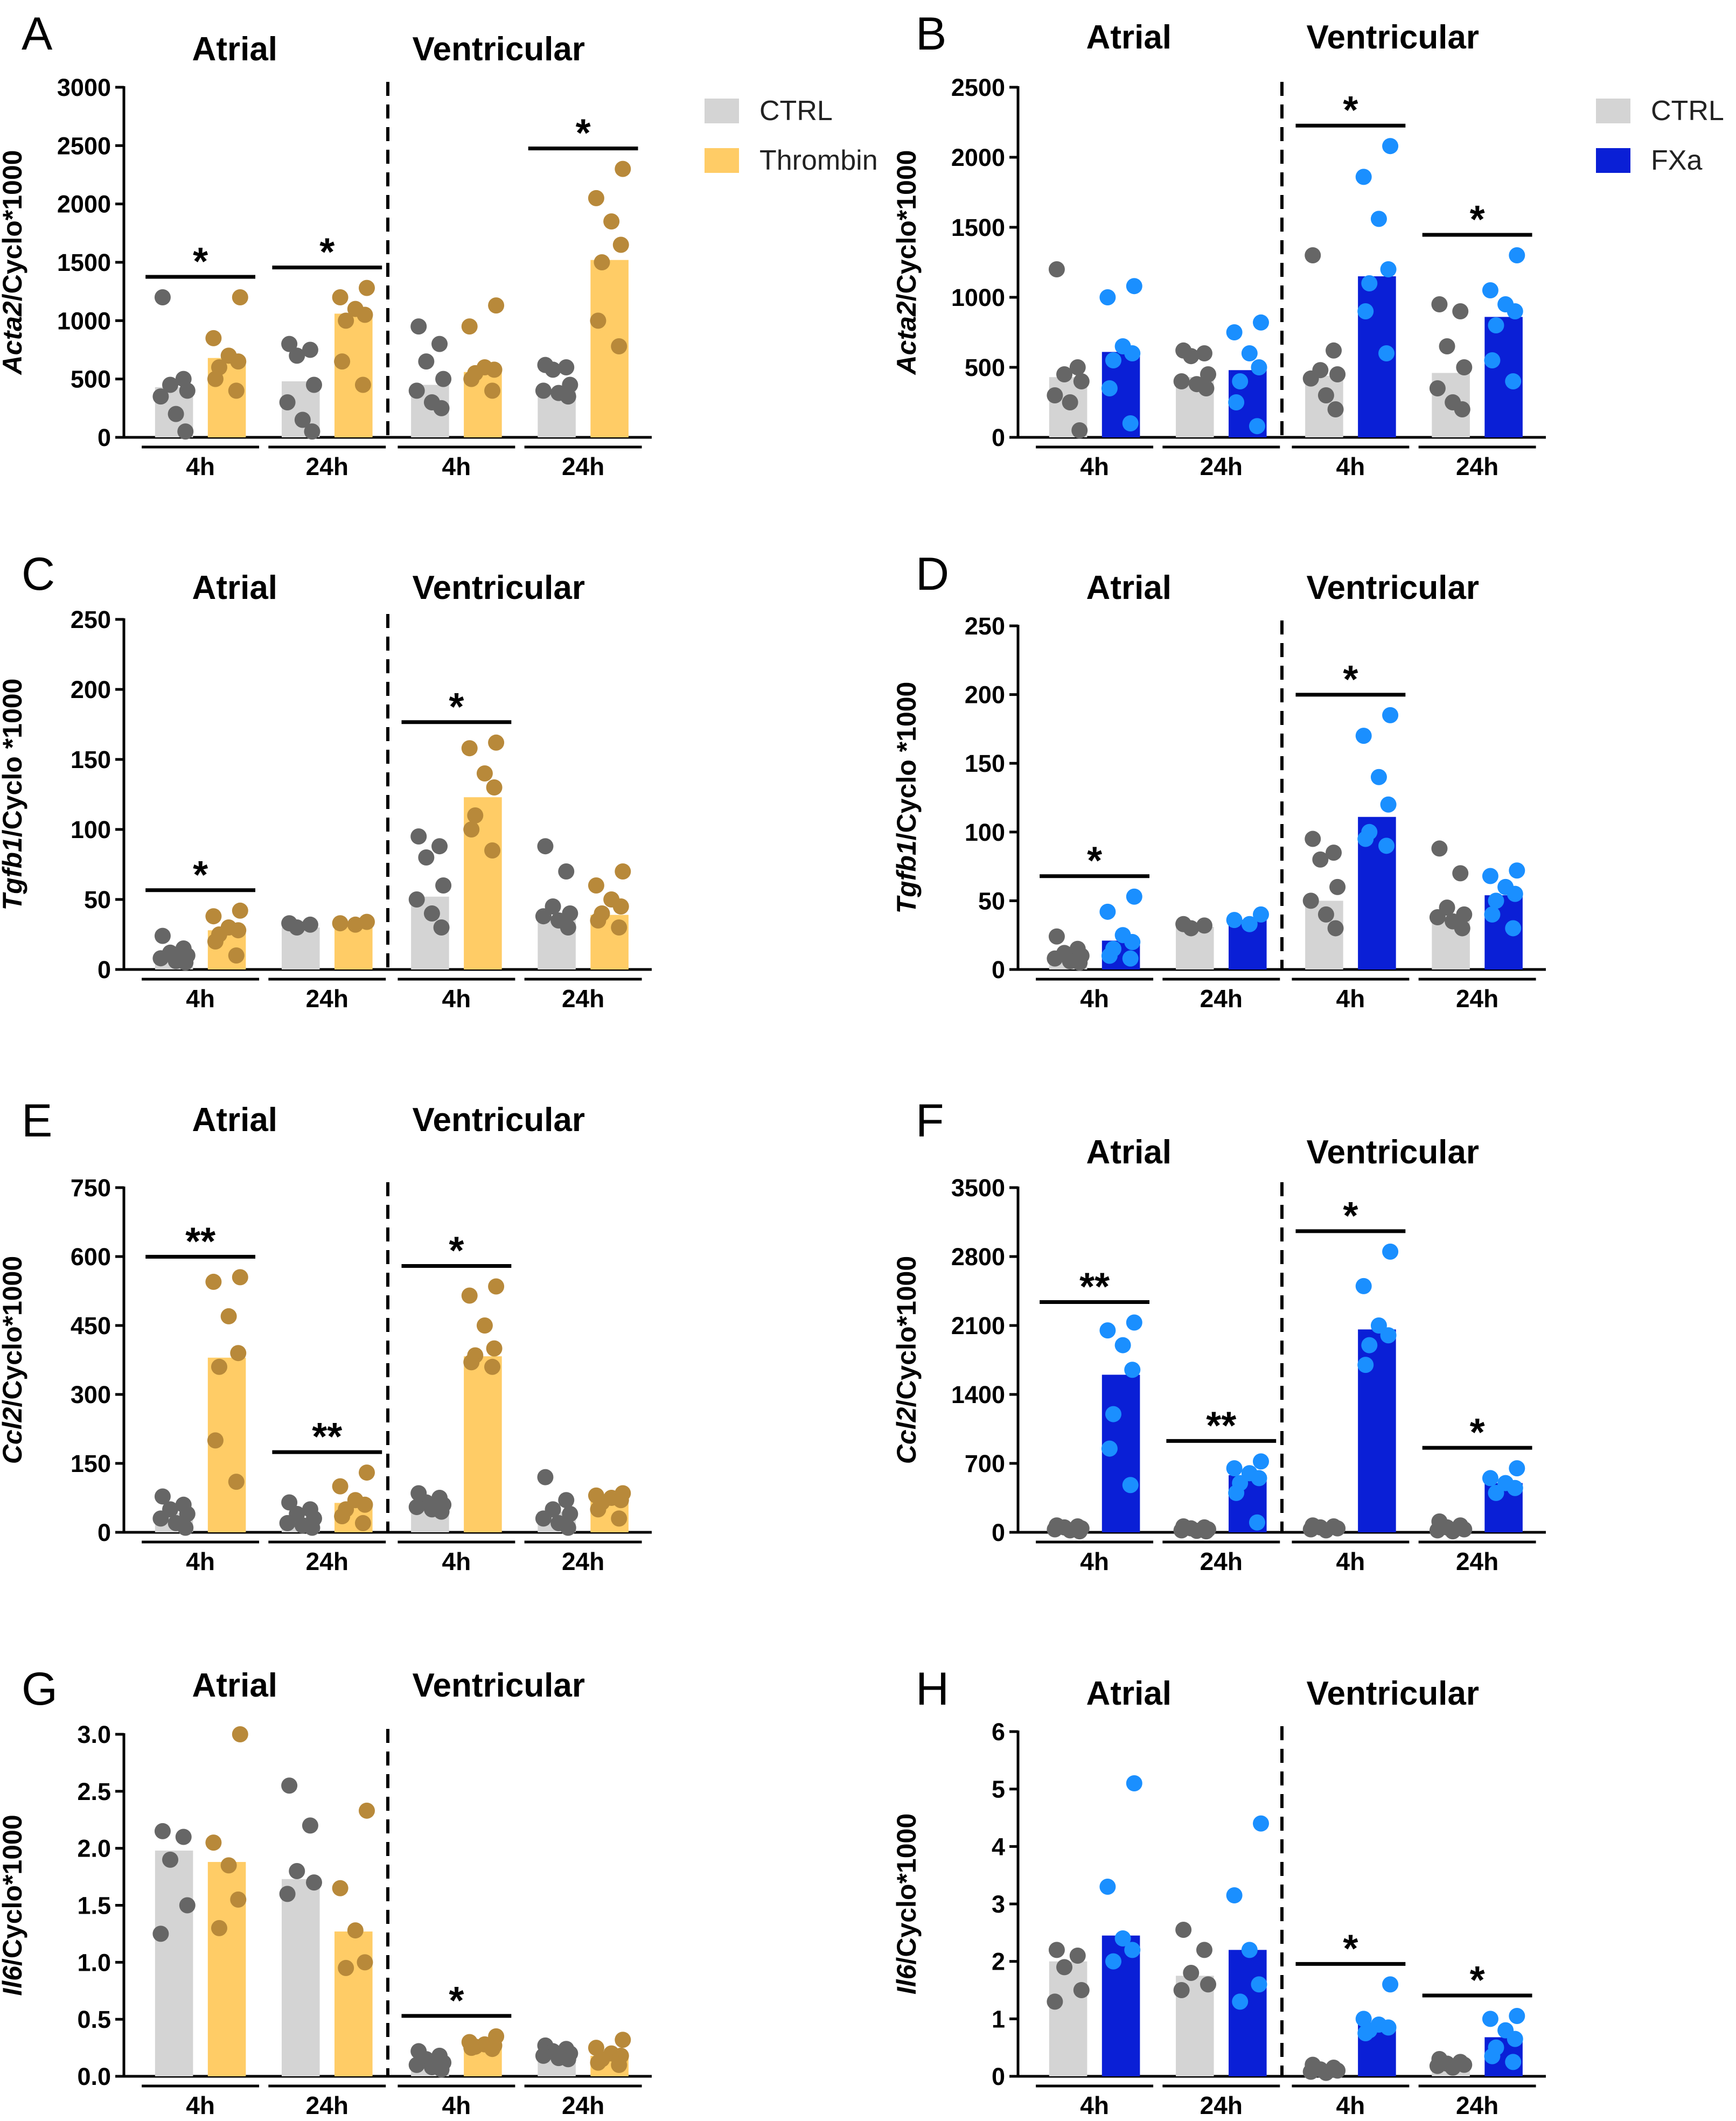 This screenshot has width=1736, height=2121. What do you see at coordinates (327, 355) in the screenshot?
I see `group-atrial-24h: 24h *` at bounding box center [327, 355].